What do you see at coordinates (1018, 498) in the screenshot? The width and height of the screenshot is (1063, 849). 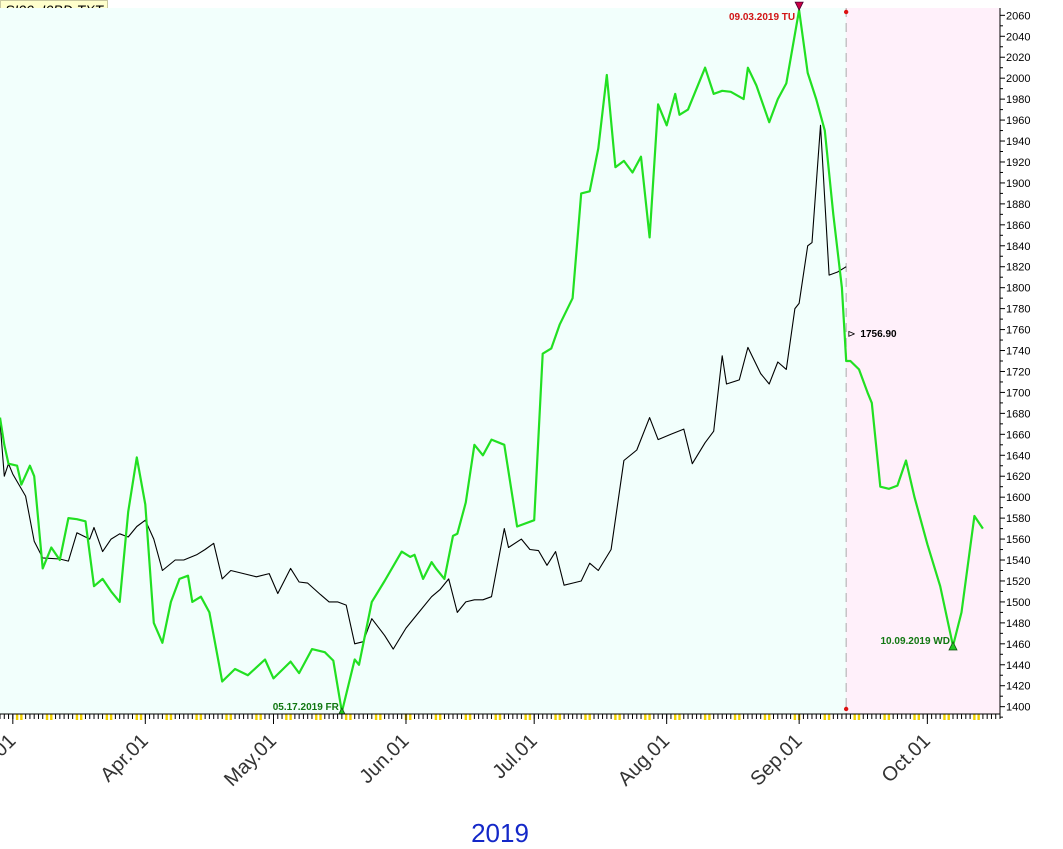 I see `y-tick-label: 1600` at bounding box center [1018, 498].